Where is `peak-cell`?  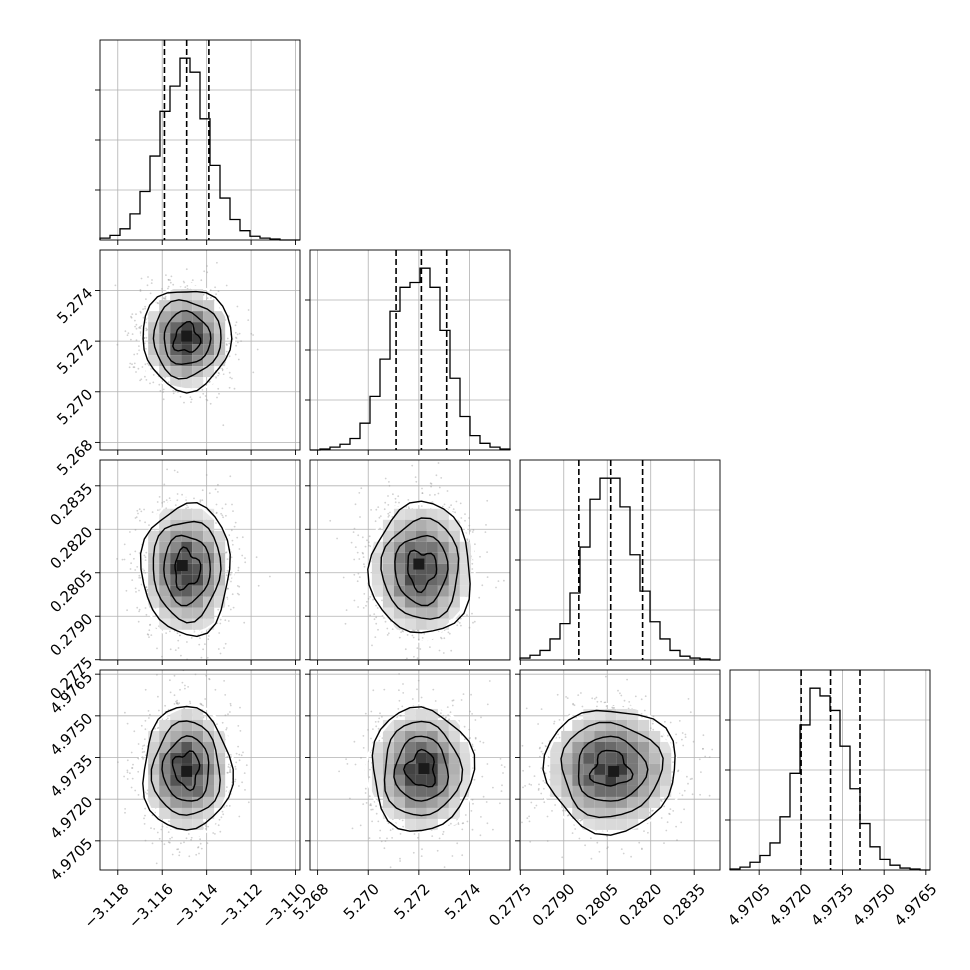
peak-cell is located at coordinates (187, 336).